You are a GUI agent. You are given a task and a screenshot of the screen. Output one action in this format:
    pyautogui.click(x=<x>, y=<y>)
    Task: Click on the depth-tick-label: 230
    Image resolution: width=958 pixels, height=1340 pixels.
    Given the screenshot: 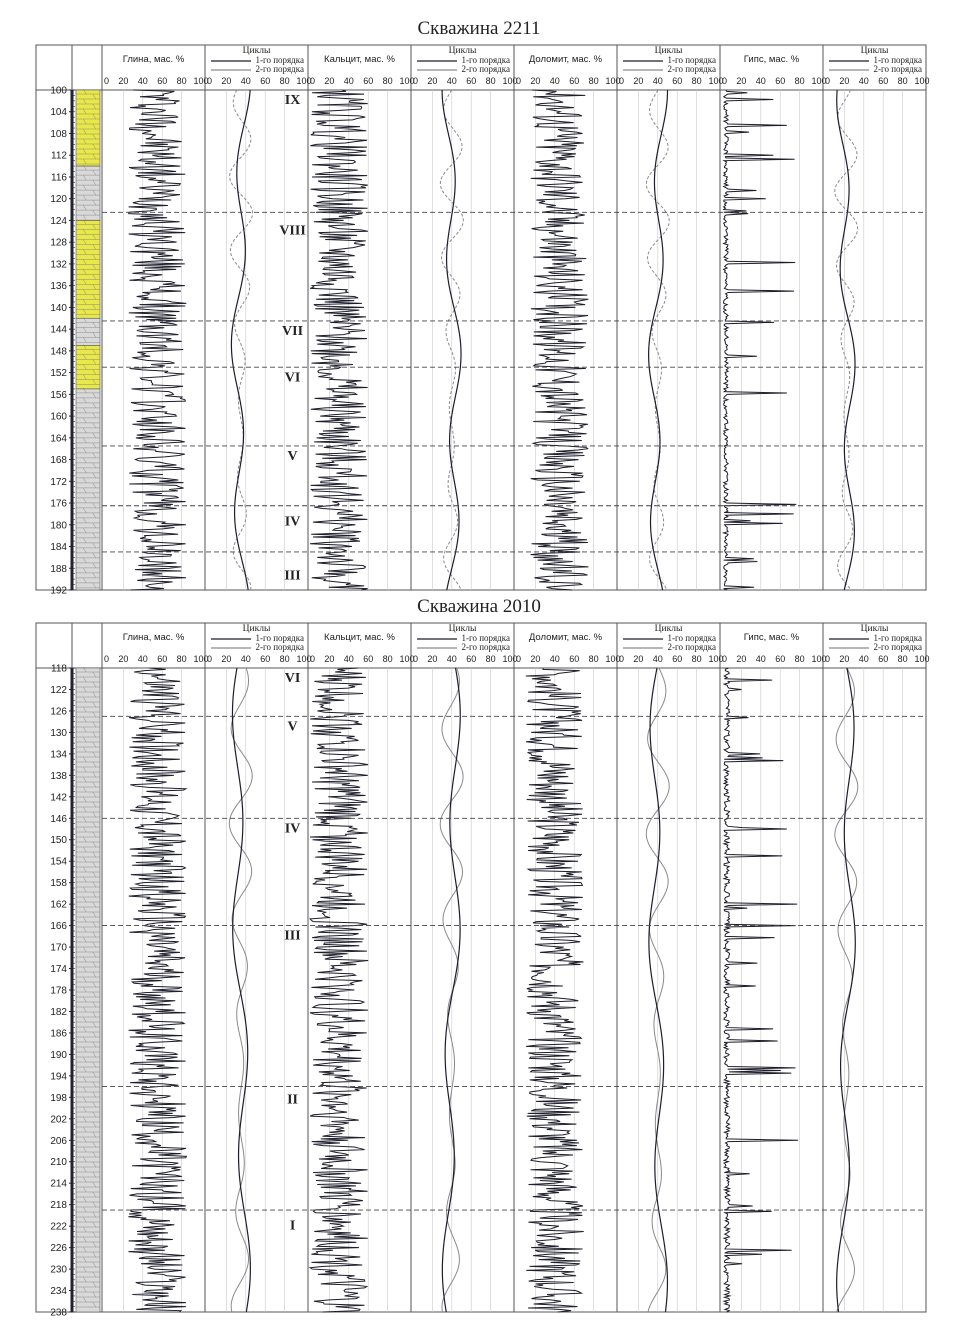 What is the action you would take?
    pyautogui.click(x=58, y=1270)
    